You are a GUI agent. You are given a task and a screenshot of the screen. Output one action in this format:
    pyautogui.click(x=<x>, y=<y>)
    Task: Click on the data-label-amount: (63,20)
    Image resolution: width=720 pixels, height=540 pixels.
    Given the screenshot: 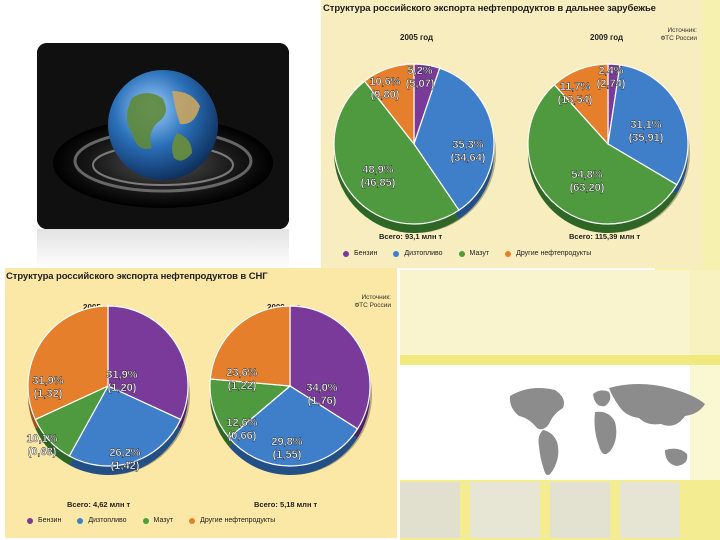 What is the action you would take?
    pyautogui.click(x=587, y=188)
    